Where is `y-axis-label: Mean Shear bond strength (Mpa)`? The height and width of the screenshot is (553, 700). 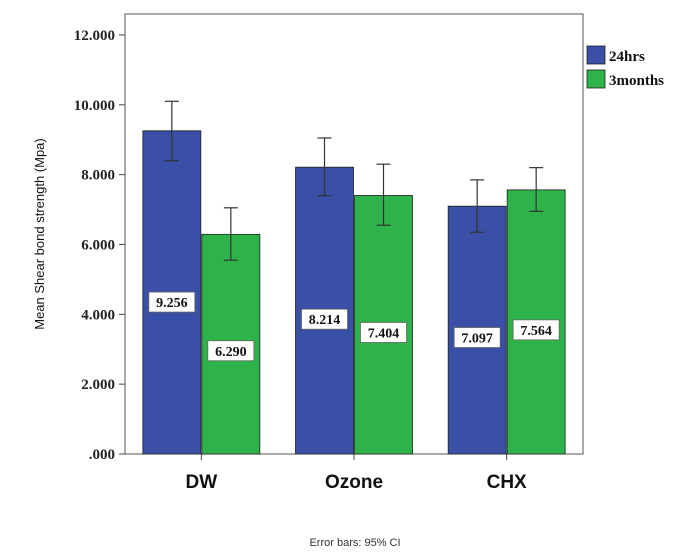 y-axis-label: Mean Shear bond strength (Mpa) is located at coordinates (39, 234).